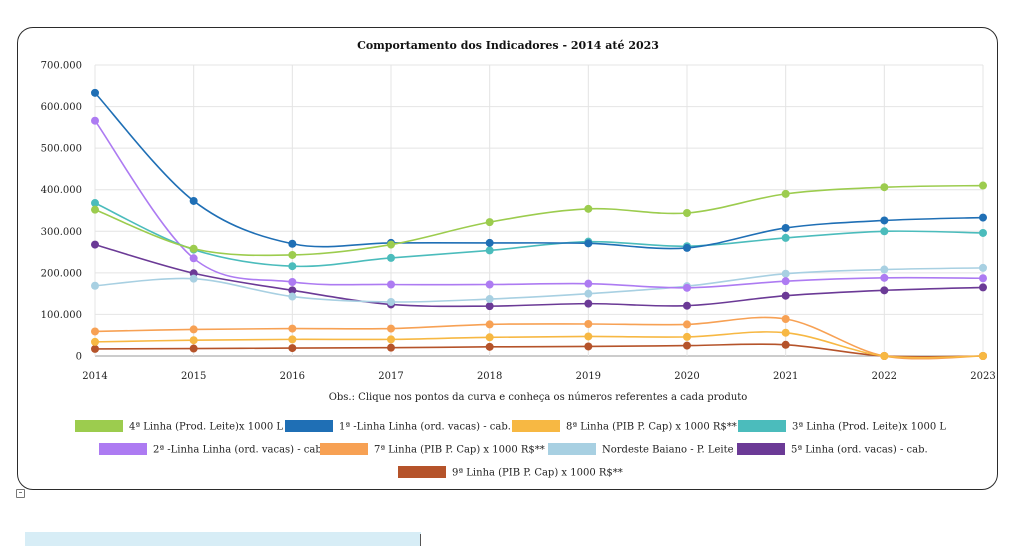  Describe the element at coordinates (459, 450) in the screenshot. I see `legend-label: 7ª Linha (PIB P. Cap) x 1000 R$**` at that location.